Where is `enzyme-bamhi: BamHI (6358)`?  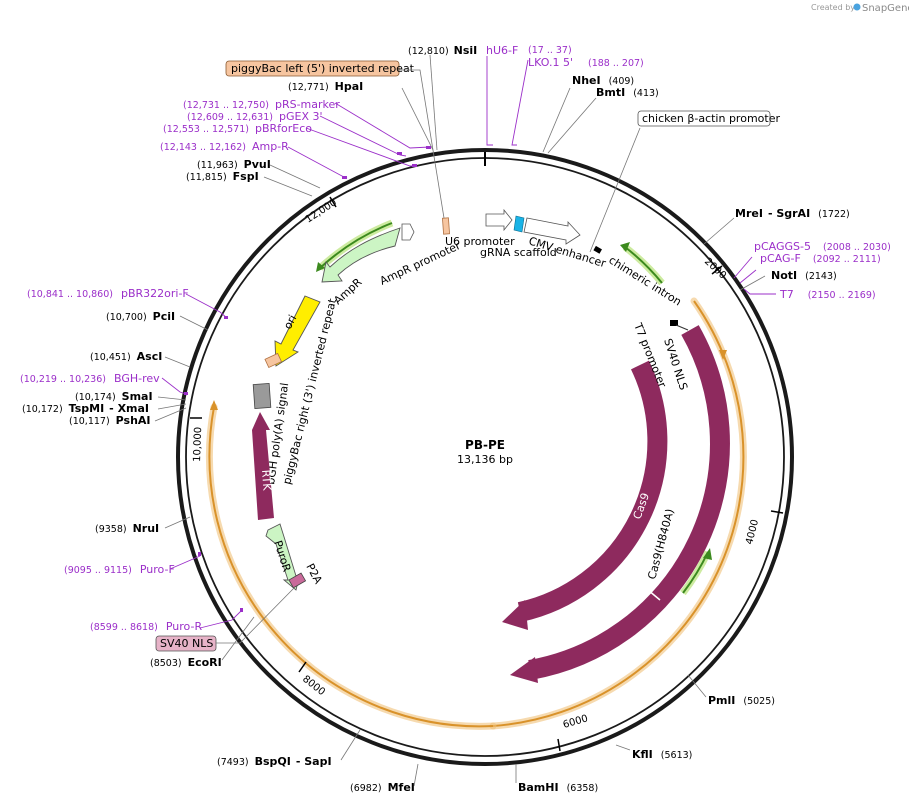 enzyme-bamhi: BamHI (6358) is located at coordinates (558, 787).